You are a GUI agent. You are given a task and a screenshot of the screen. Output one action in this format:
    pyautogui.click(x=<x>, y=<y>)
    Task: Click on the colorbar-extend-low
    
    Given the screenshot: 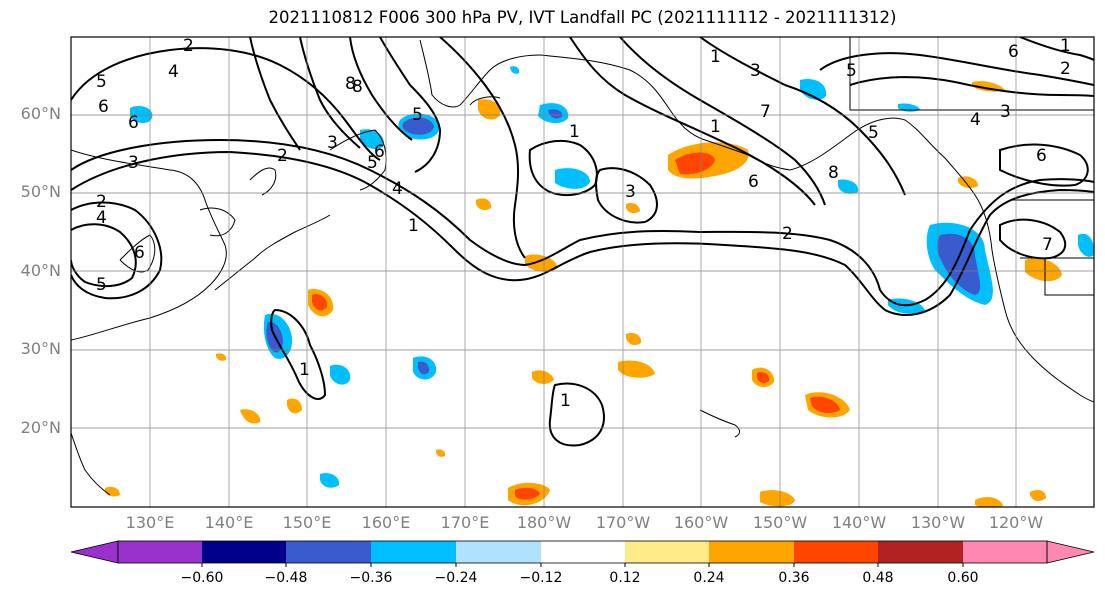 What is the action you would take?
    pyautogui.click(x=94, y=552)
    